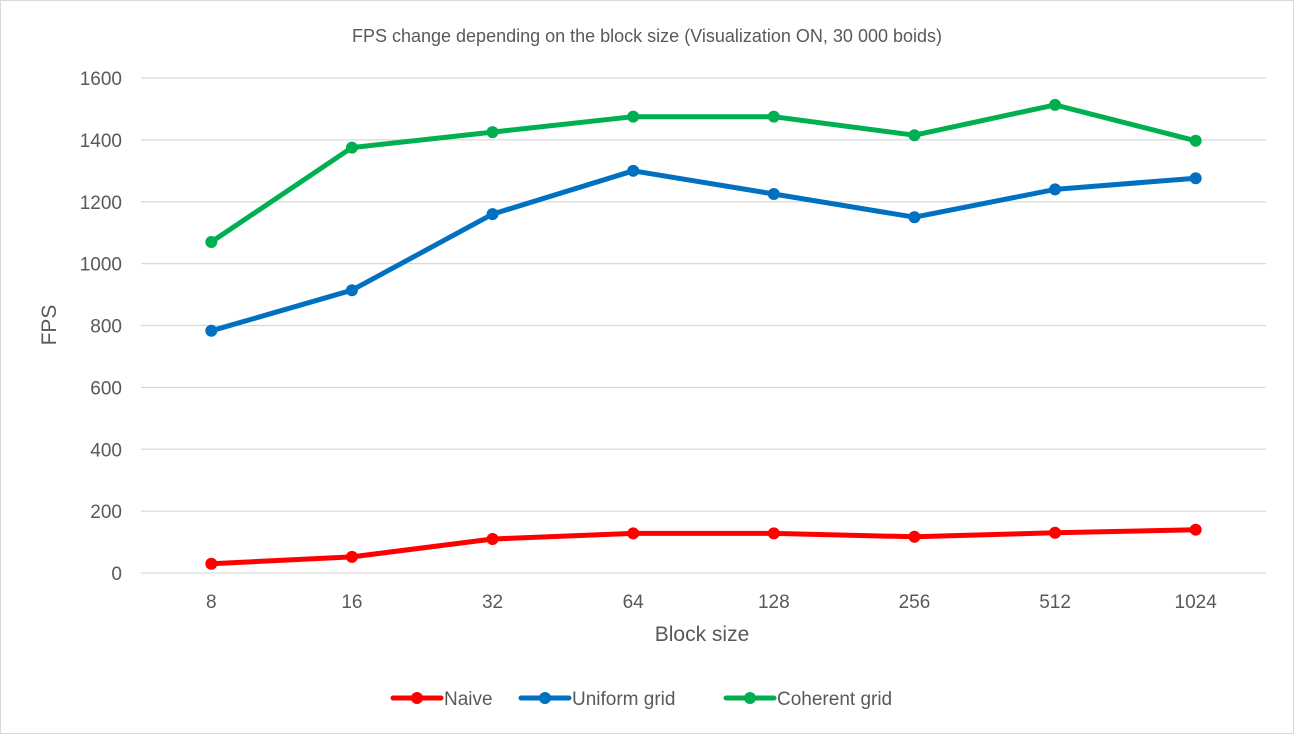  Describe the element at coordinates (623, 699) in the screenshot. I see `legend-label: Uniform grid` at that location.